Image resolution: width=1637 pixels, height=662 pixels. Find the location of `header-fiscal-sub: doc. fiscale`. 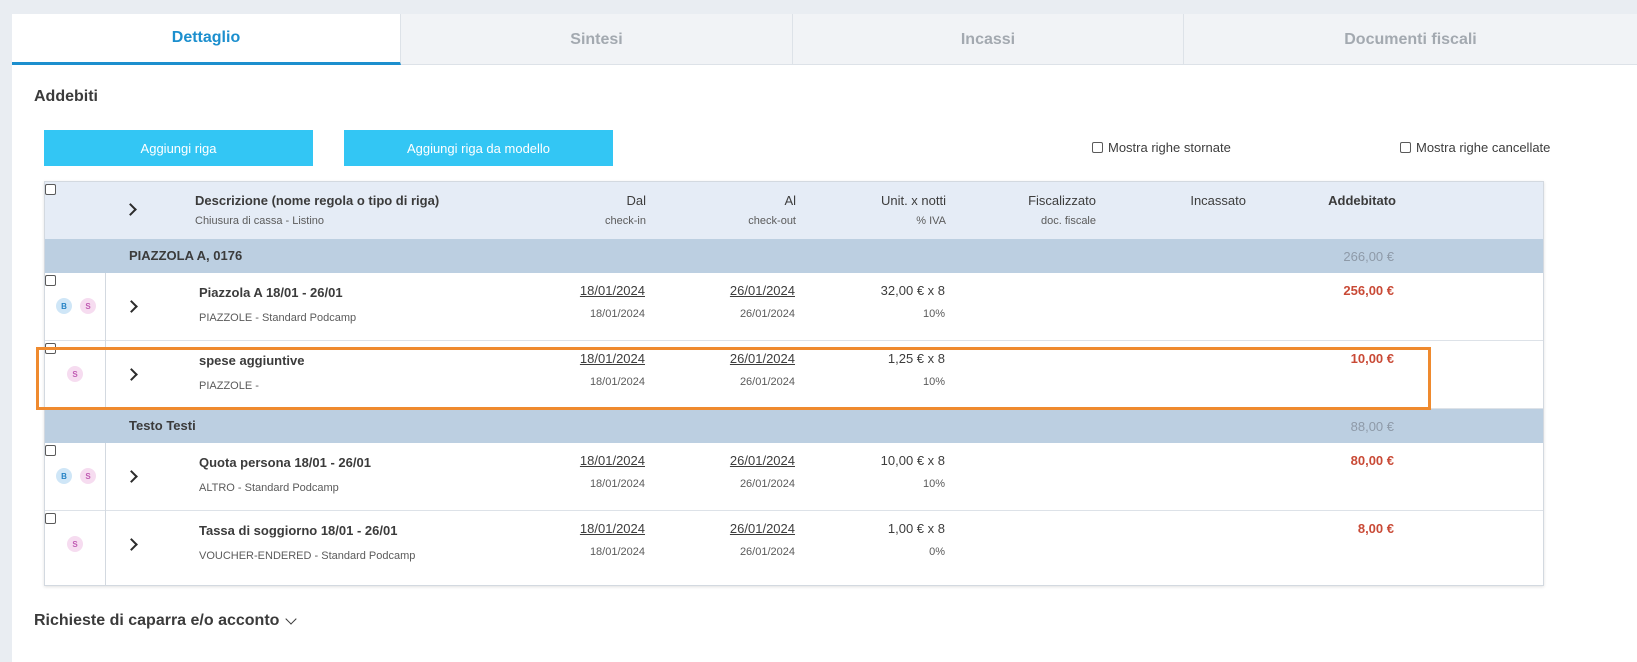

header-fiscal-sub: doc. fiscale is located at coordinates (1068, 221).